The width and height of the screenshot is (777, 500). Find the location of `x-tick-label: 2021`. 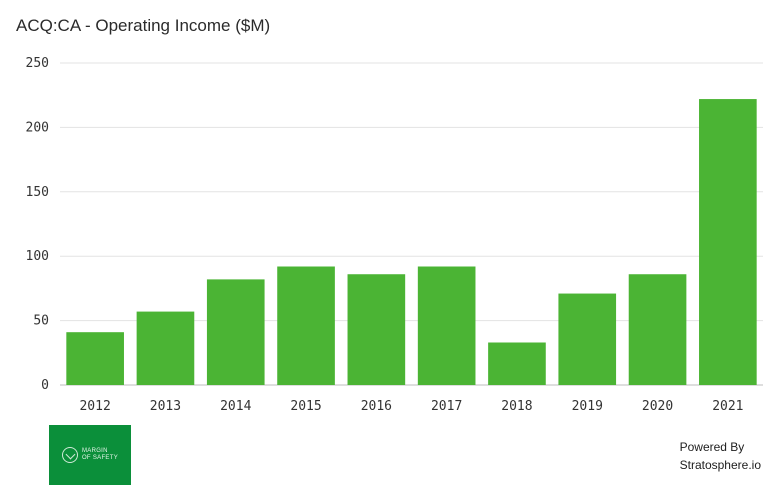

x-tick-label: 2021 is located at coordinates (727, 406).